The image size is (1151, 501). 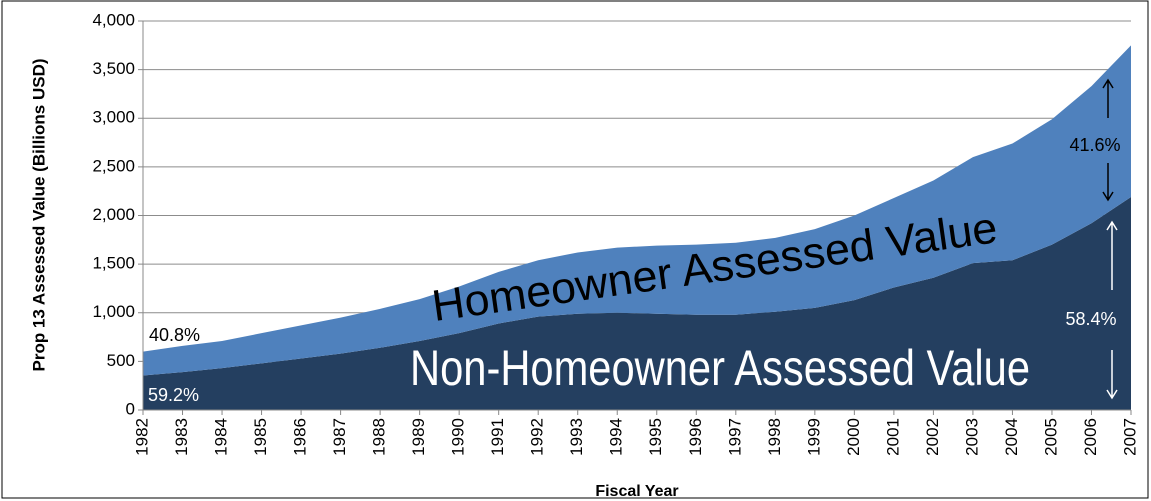 What do you see at coordinates (113, 165) in the screenshot?
I see `y-tick-label: 2,500` at bounding box center [113, 165].